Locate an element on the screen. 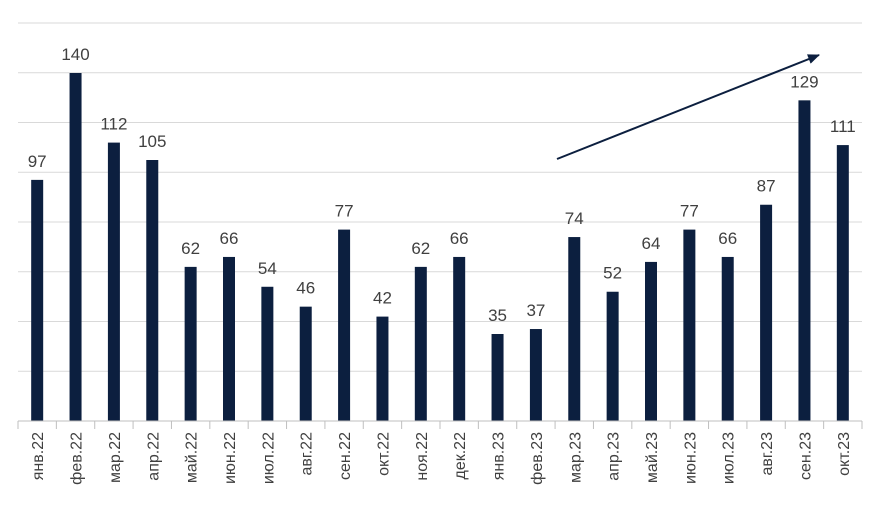 This screenshot has width=881, height=527. category-label: сен.22 is located at coordinates (345, 456).